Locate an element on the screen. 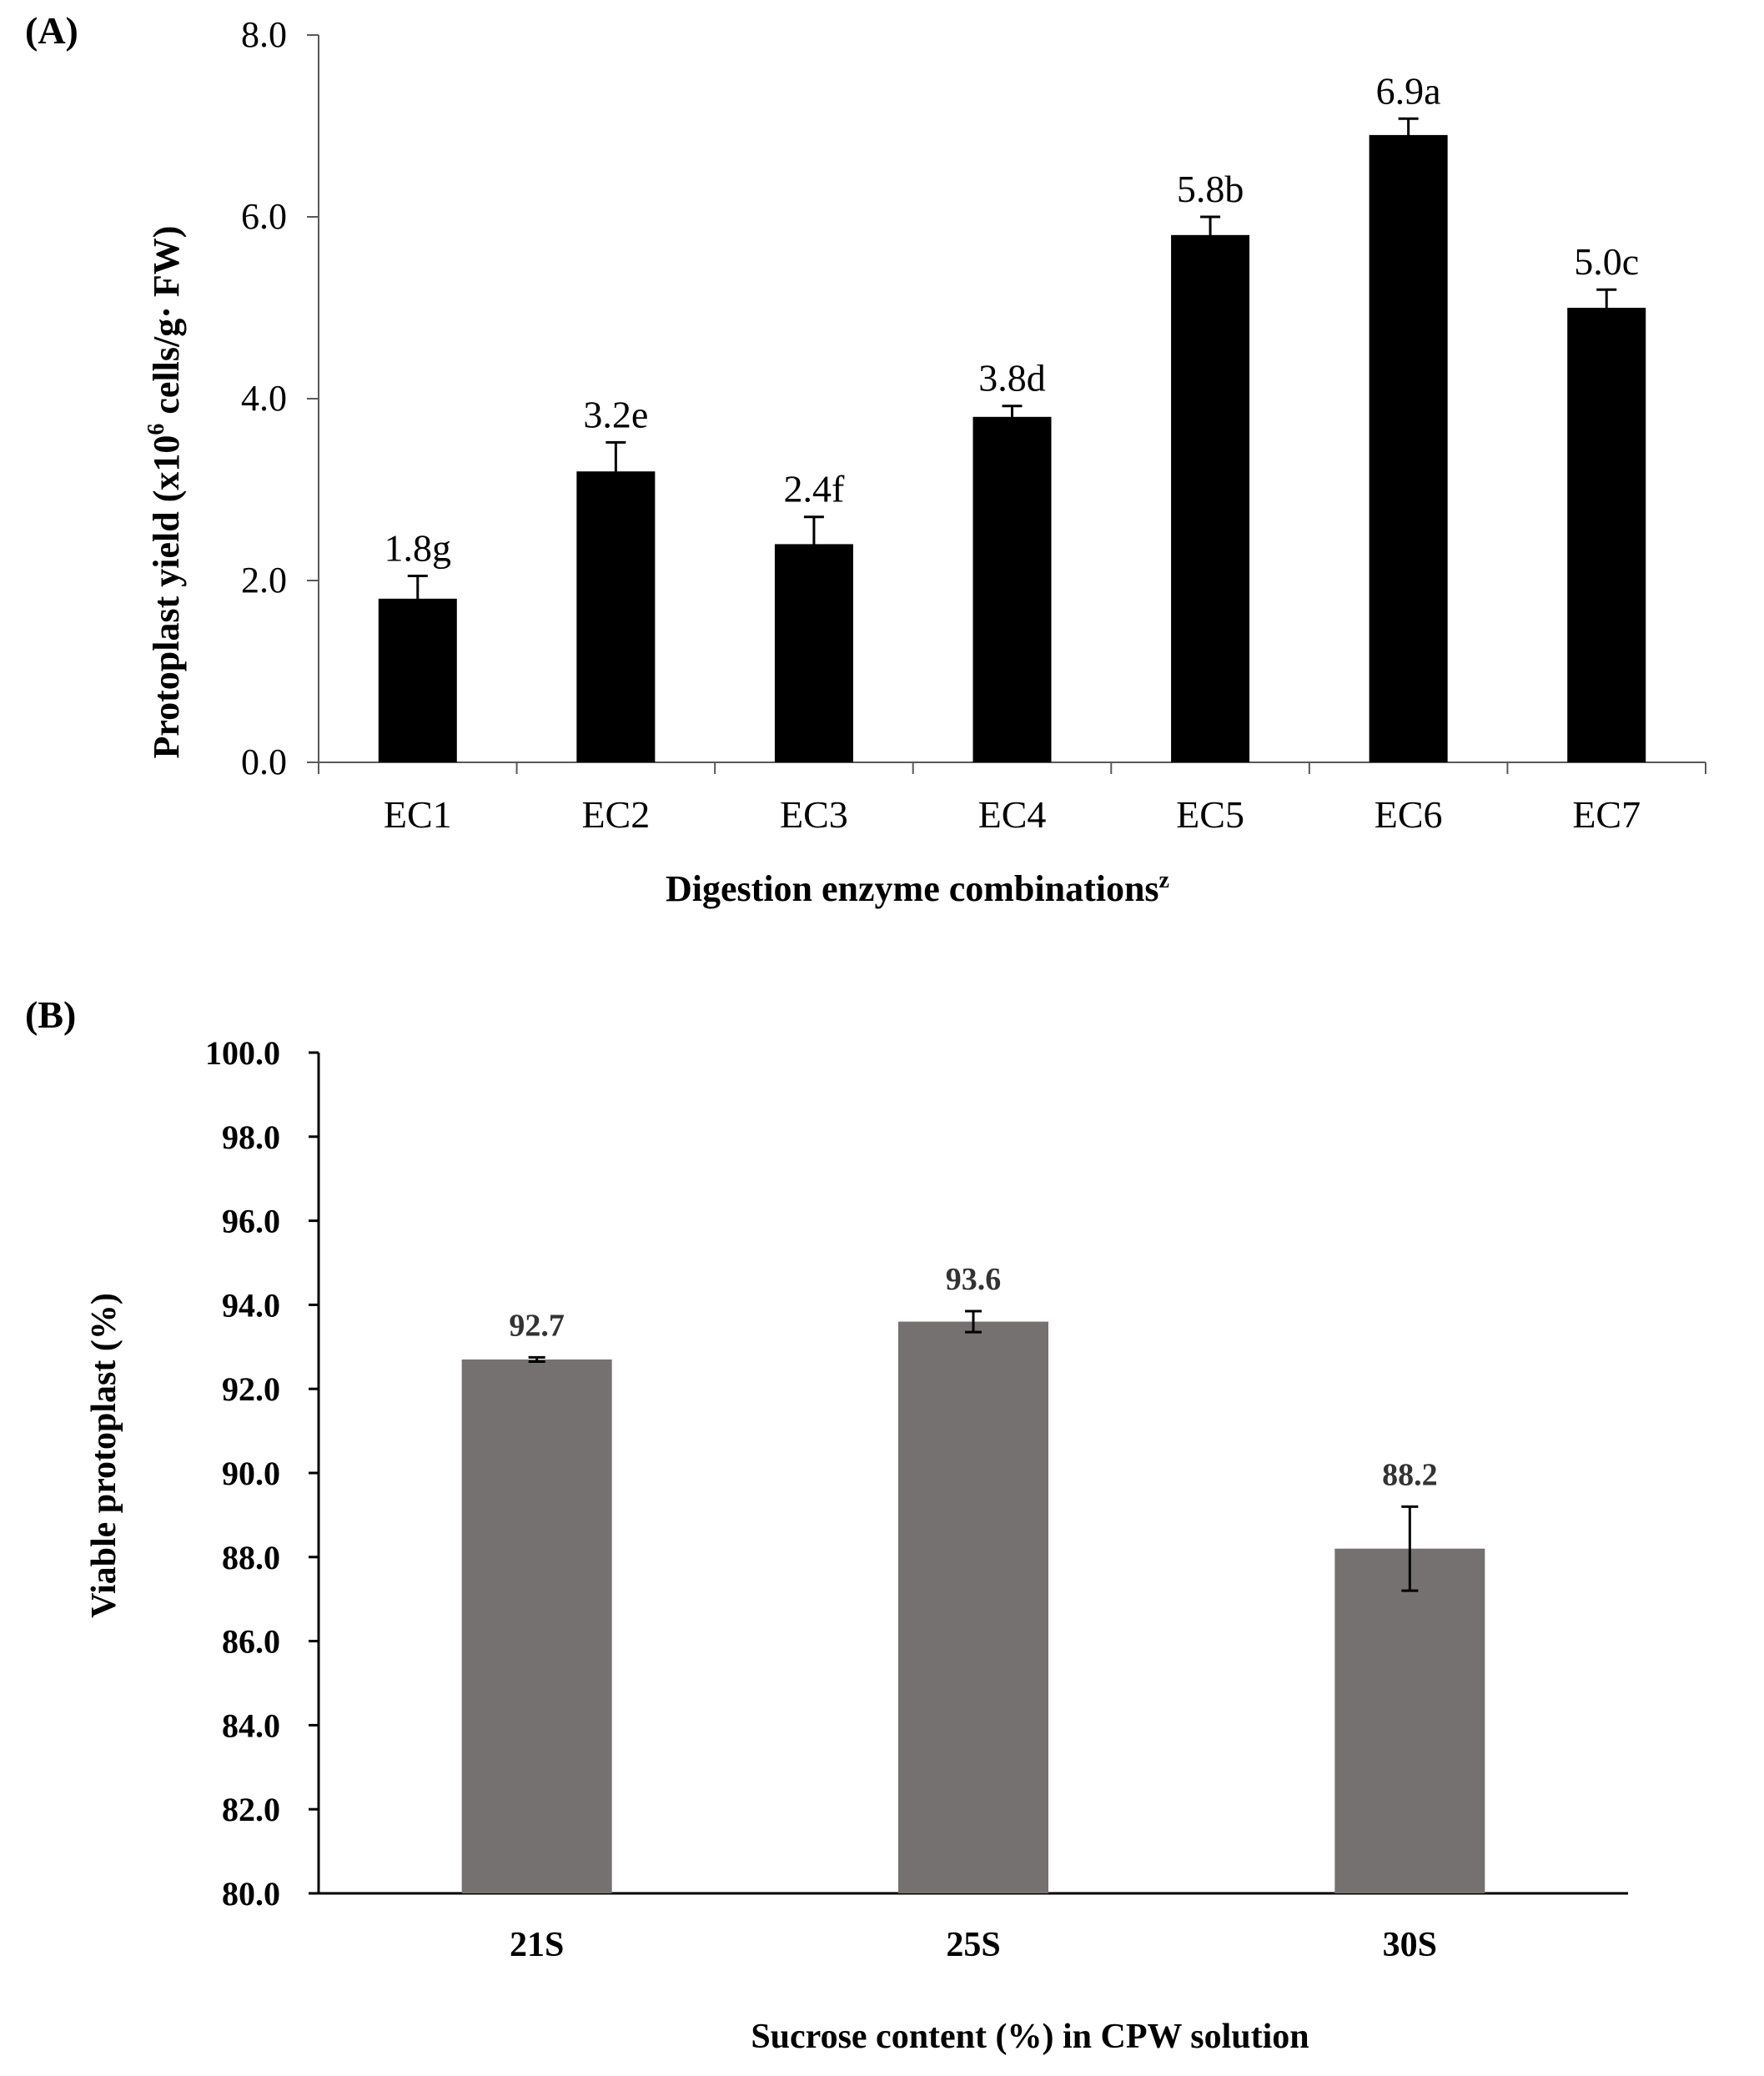  panel-b-category-label: 30S is located at coordinates (1410, 1945).